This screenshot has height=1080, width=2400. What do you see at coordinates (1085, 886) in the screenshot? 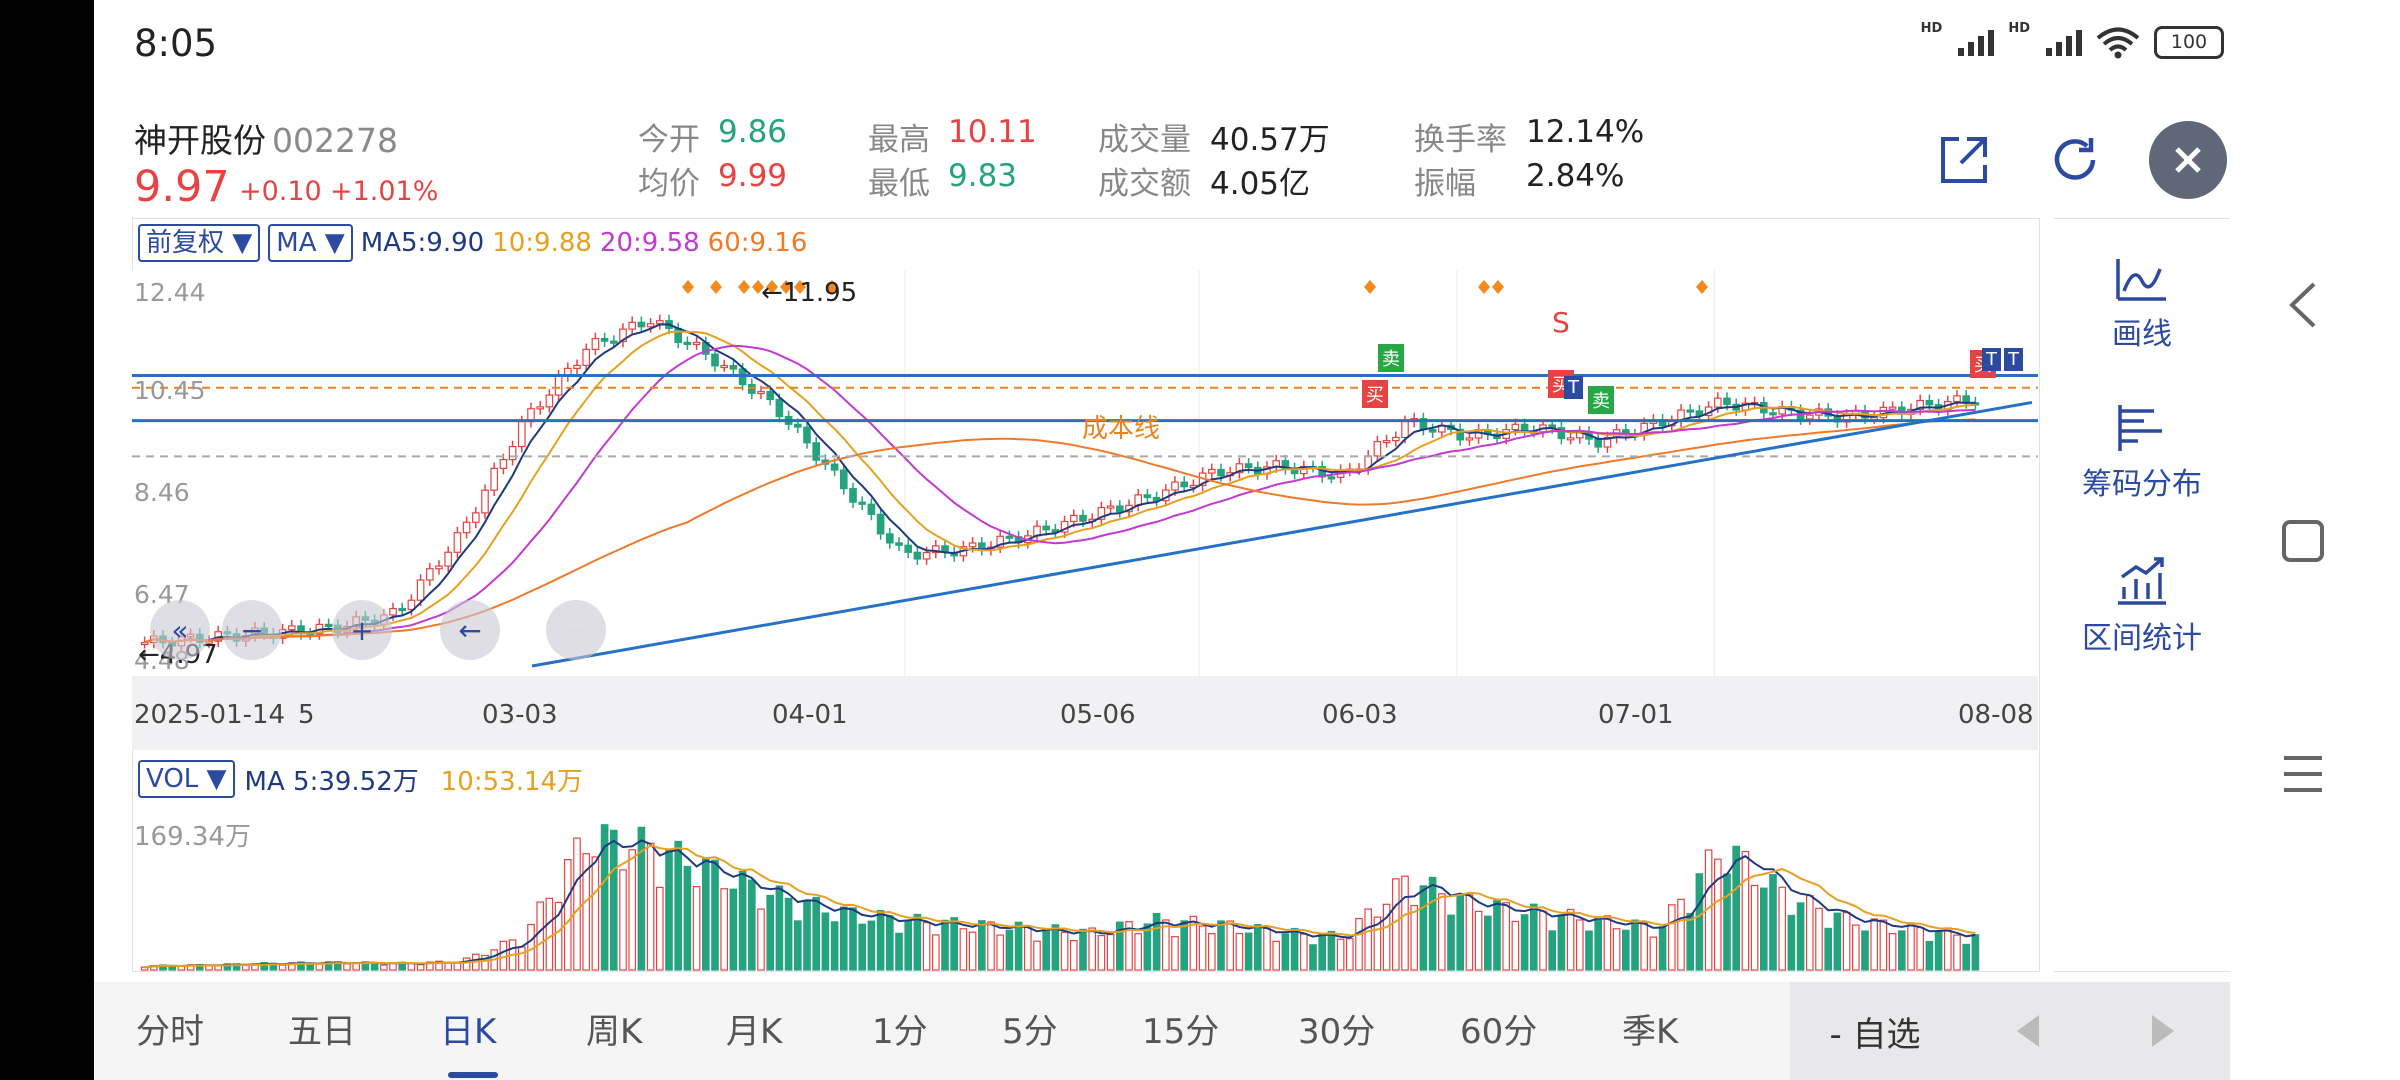
I see `volume-chart` at bounding box center [1085, 886].